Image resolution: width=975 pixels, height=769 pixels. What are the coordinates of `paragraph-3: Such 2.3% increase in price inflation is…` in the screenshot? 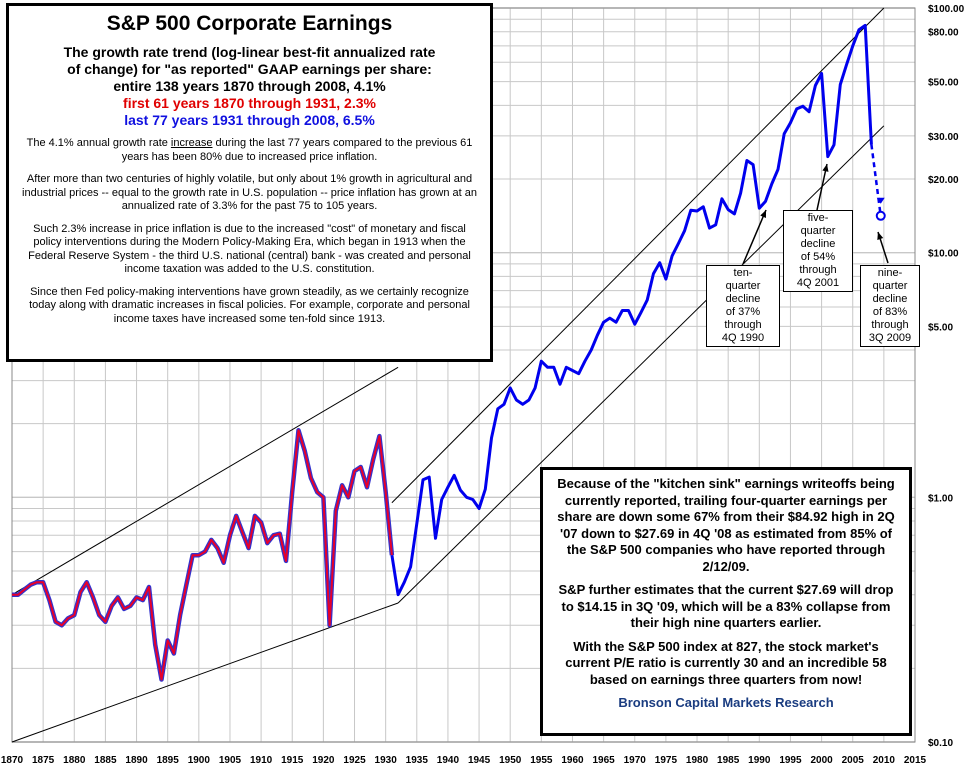 It's located at (249, 249).